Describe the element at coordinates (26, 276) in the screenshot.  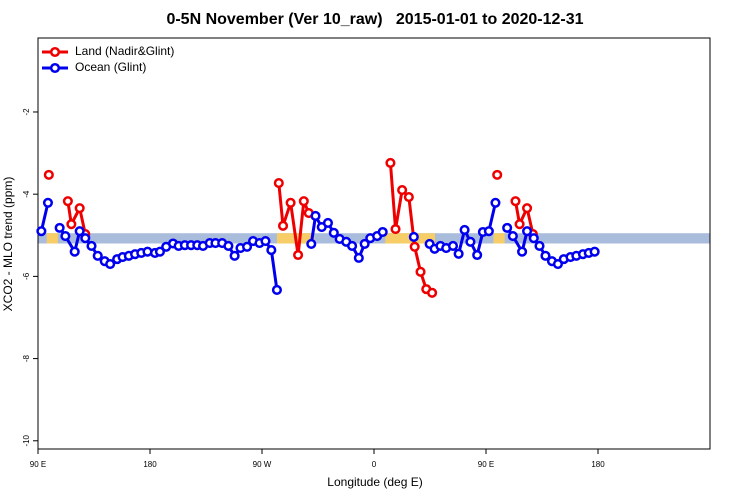
I see `y-tick-label: -6` at that location.